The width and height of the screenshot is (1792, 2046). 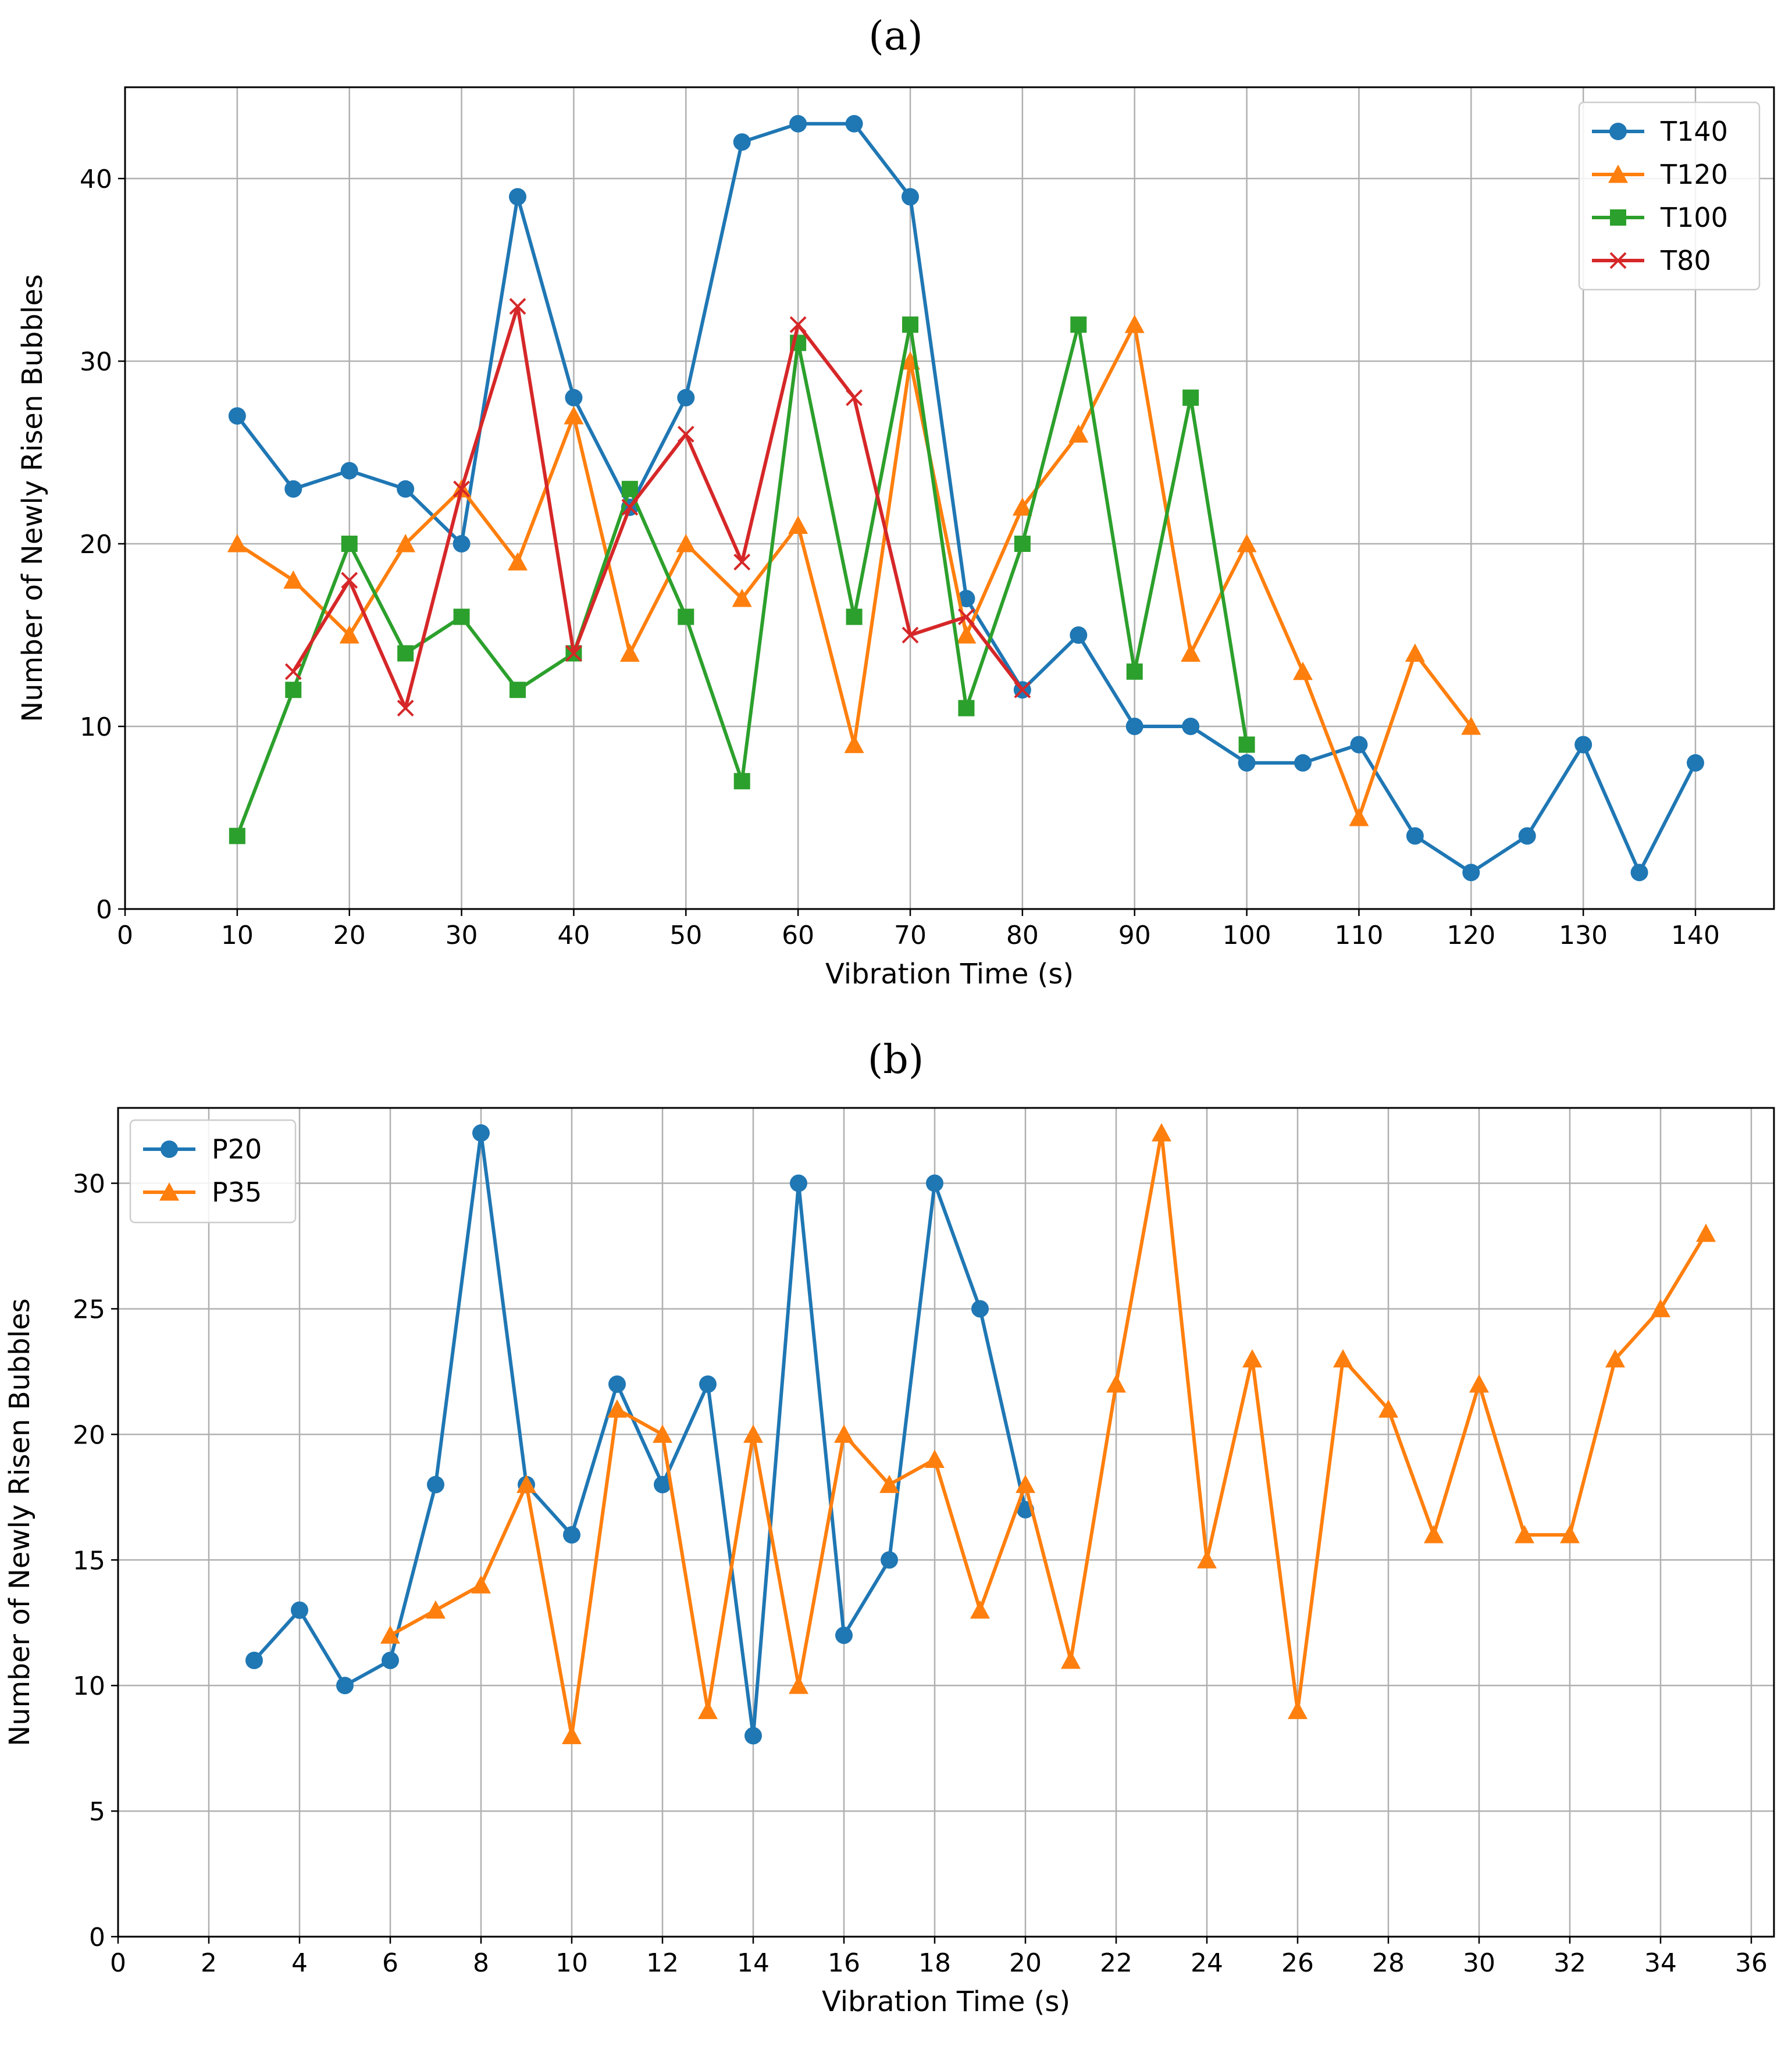 What do you see at coordinates (97, 1812) in the screenshot?
I see `chart-b-ytick-label: 5` at bounding box center [97, 1812].